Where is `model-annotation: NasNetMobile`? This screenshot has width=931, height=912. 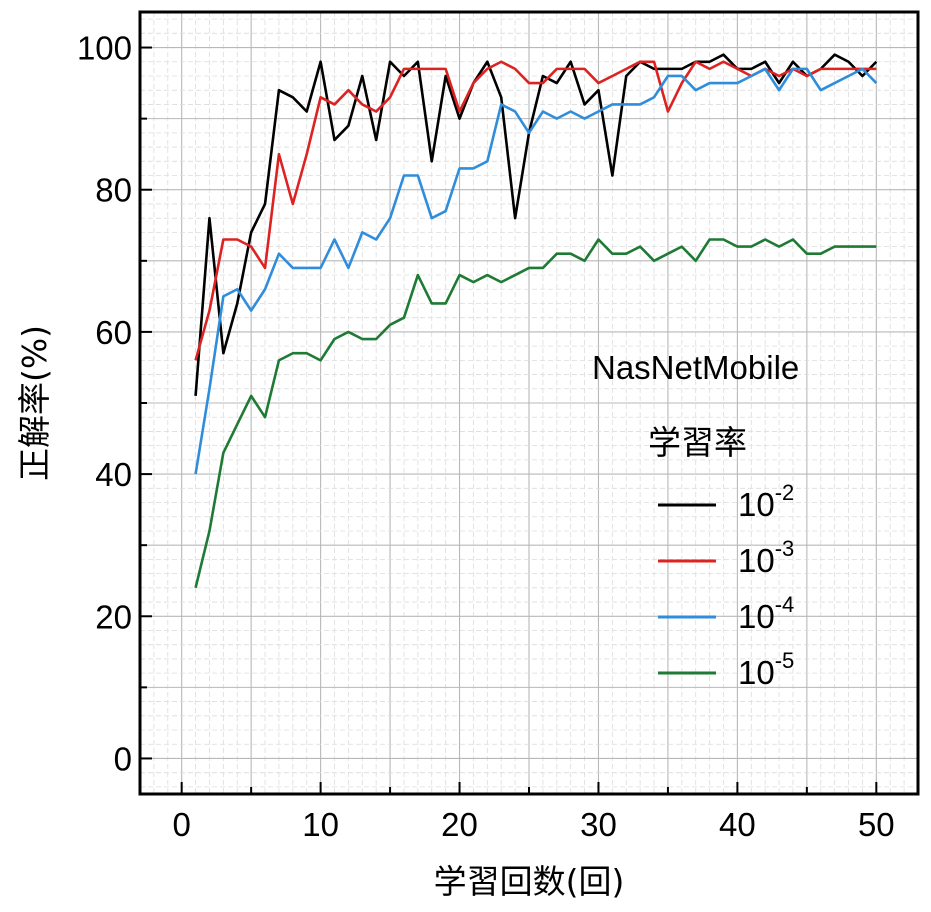 model-annotation: NasNetMobile is located at coordinates (695, 367).